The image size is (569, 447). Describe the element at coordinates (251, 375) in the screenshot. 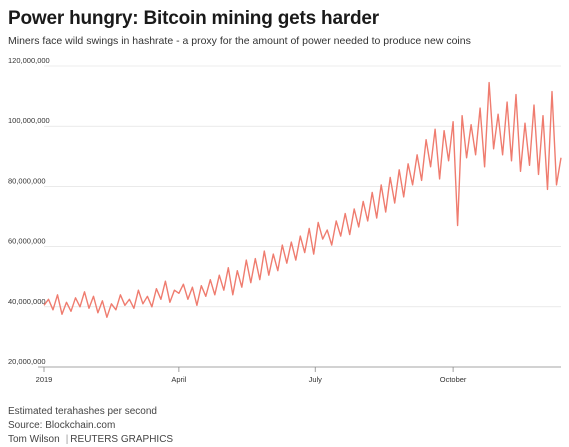

I see `x-axis: 2019 April July October` at that location.